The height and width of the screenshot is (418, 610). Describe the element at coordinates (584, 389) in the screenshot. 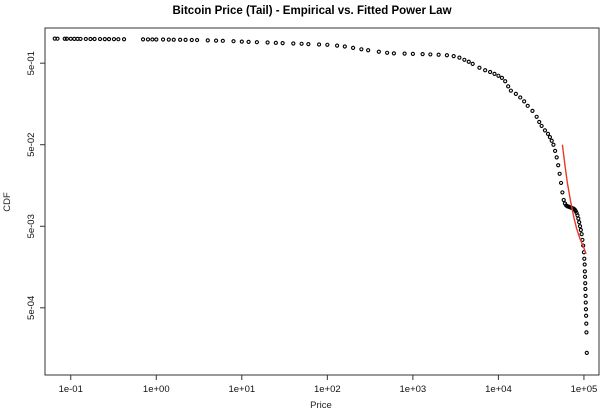

I see `x-tick-label: 1e+05` at that location.